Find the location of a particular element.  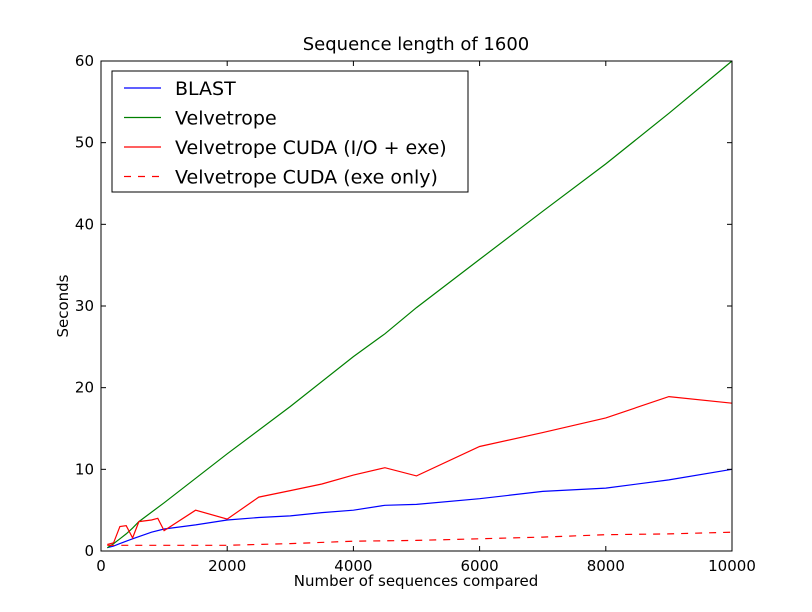

x-tick-label: 8000 is located at coordinates (606, 566).